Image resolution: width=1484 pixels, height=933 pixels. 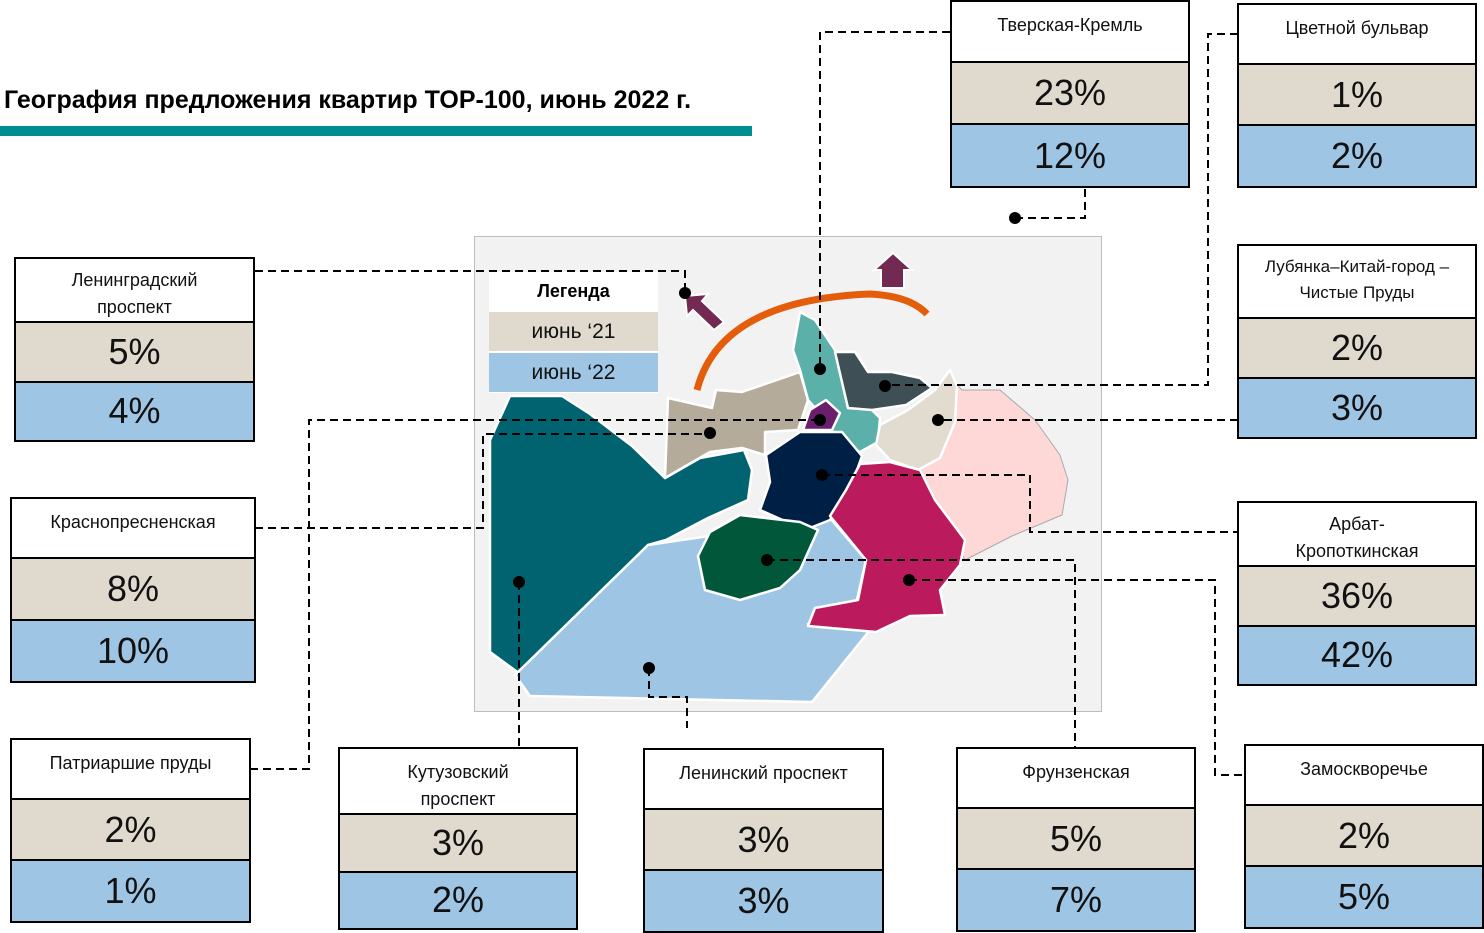 I want to click on value-jun22: 10%, so click(x=133, y=651).